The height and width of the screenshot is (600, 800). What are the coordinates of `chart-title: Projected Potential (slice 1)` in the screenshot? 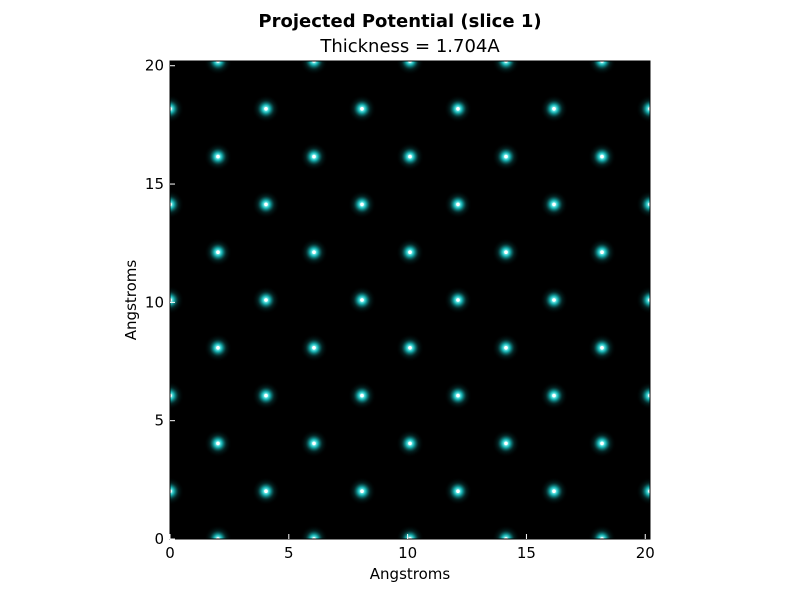 It's located at (399, 21).